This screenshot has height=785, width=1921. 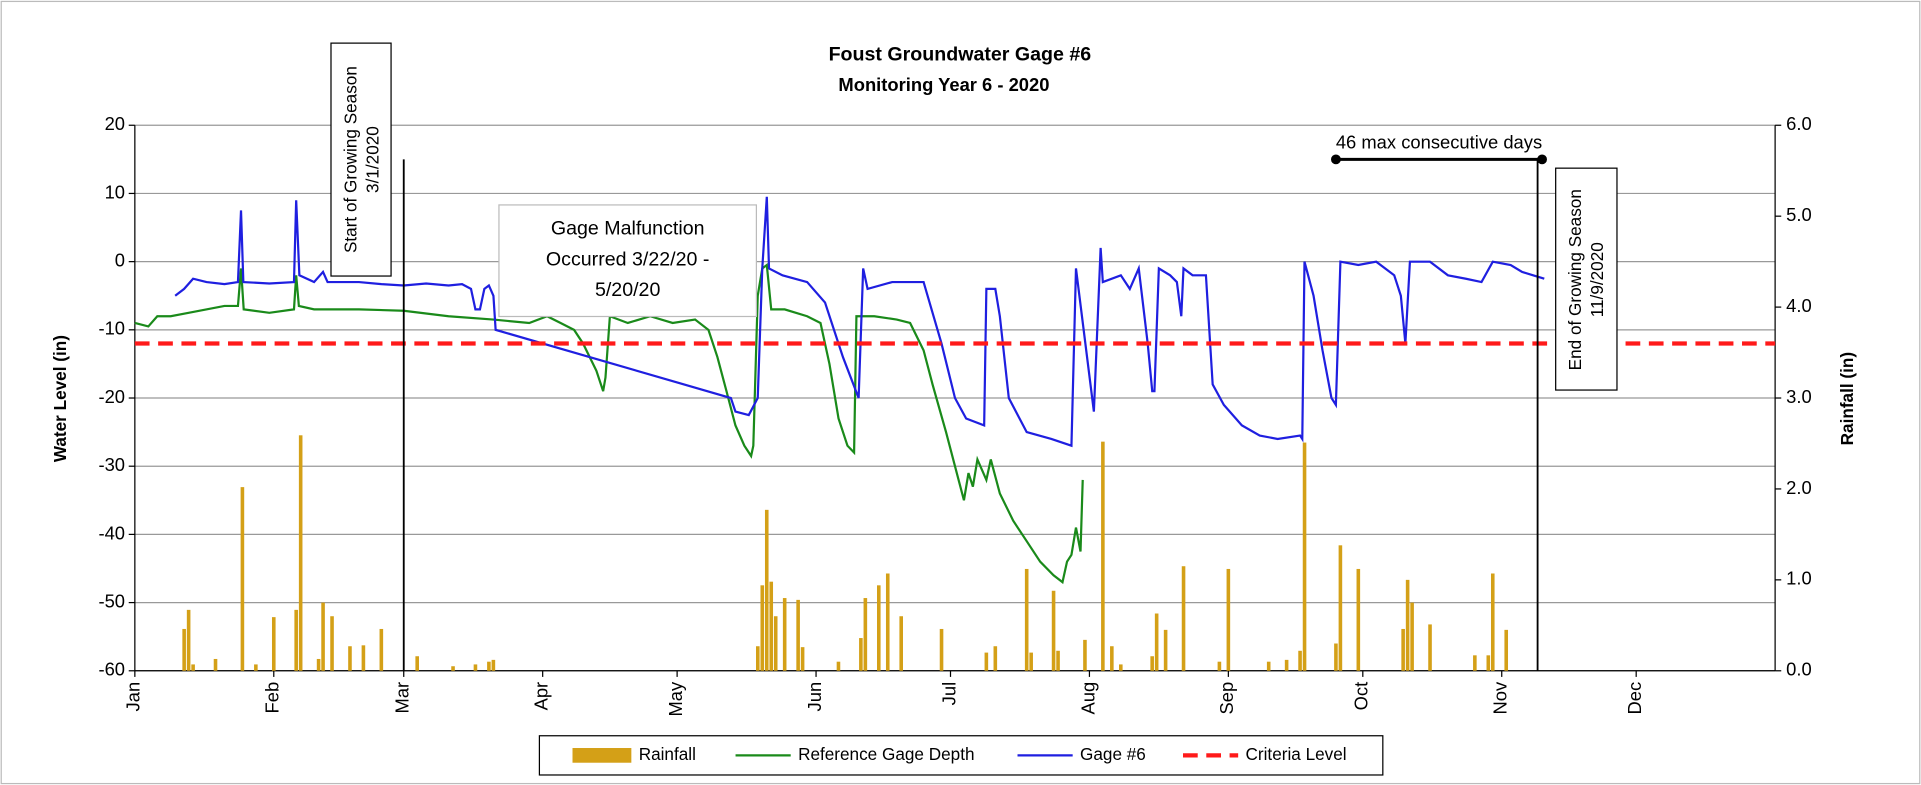 What do you see at coordinates (111, 396) in the screenshot?
I see `y-tick-label: -20` at bounding box center [111, 396].